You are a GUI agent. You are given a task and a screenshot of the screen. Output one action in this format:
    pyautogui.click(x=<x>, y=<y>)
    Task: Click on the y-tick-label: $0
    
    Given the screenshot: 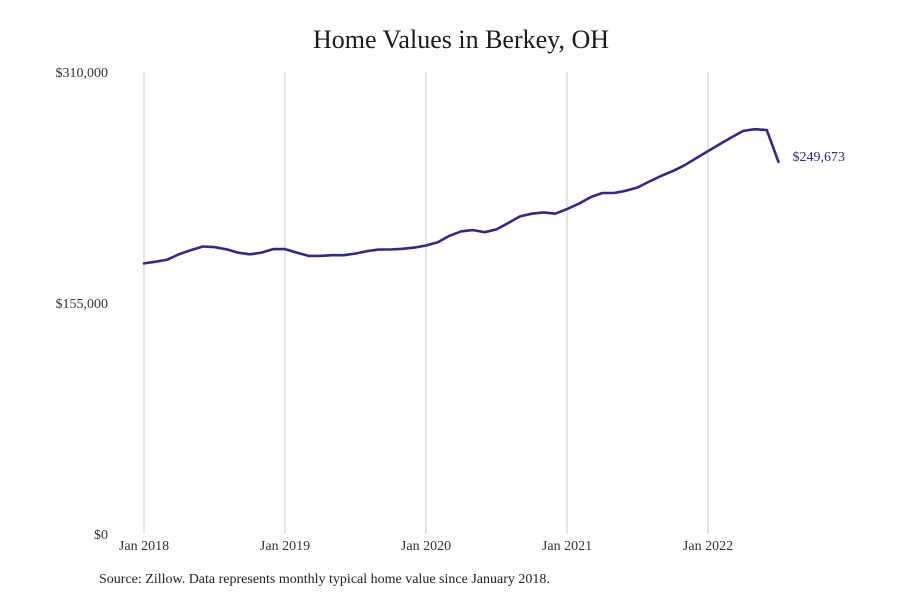 What is the action you would take?
    pyautogui.click(x=101, y=535)
    